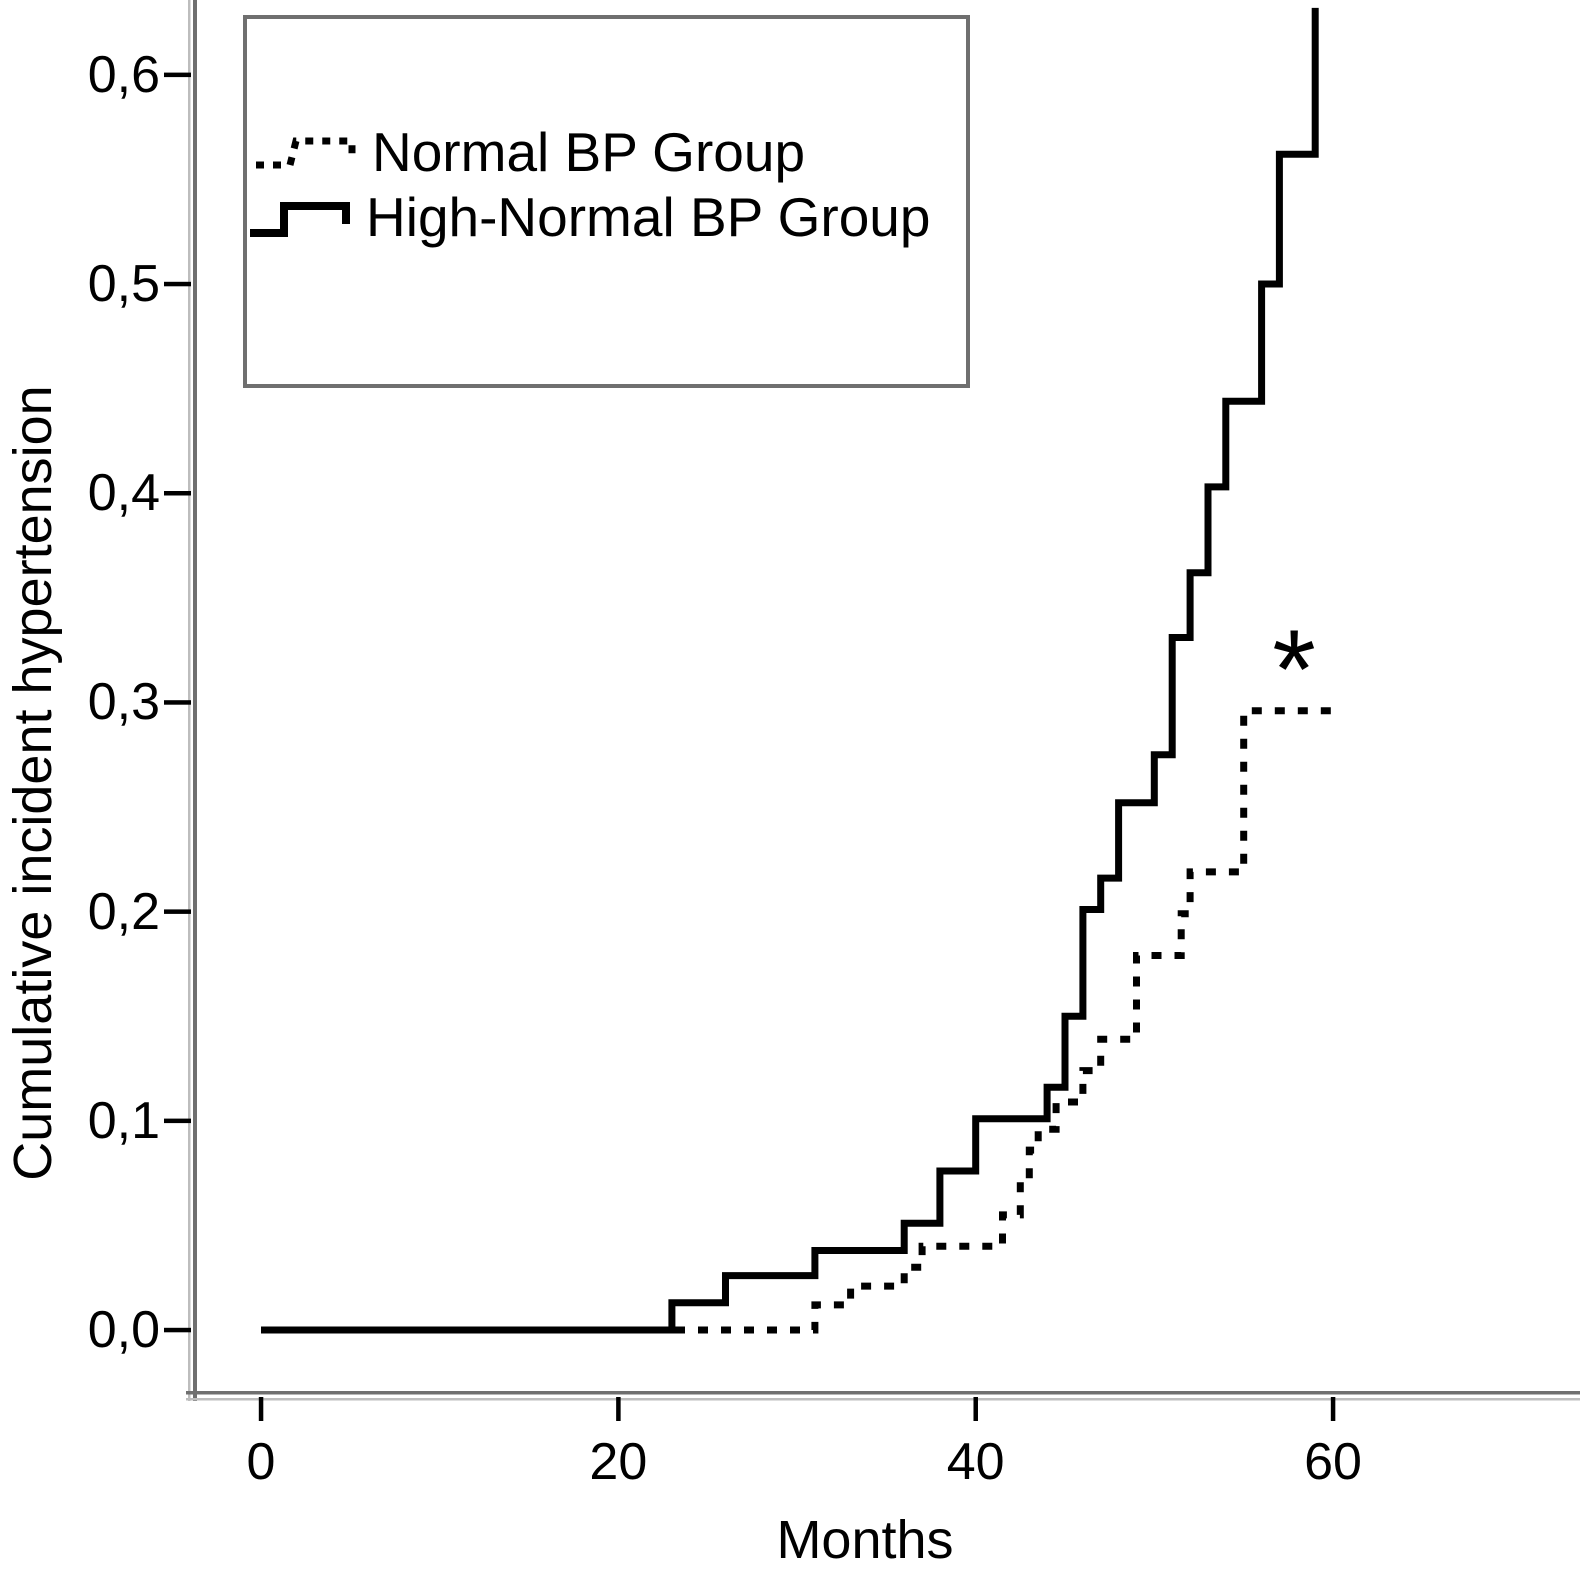 This screenshot has width=1580, height=1583. What do you see at coordinates (883, 1393) in the screenshot?
I see `x-axis-line` at bounding box center [883, 1393].